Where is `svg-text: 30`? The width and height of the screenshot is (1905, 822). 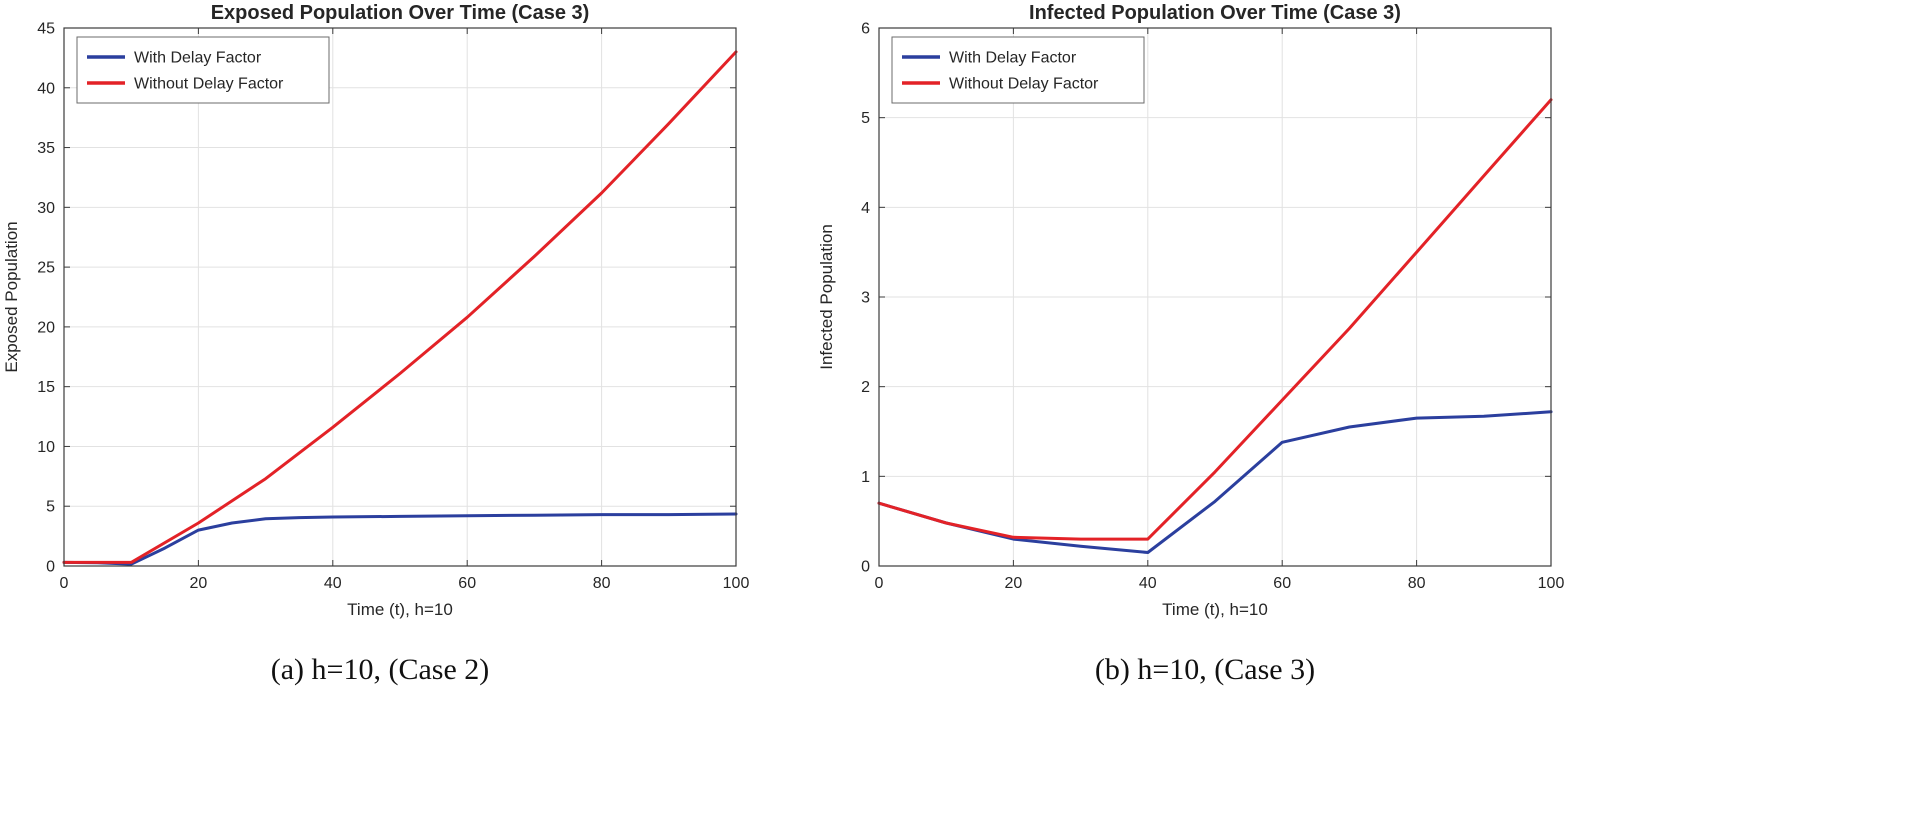
svg-text: 30 is located at coordinates (46, 208).